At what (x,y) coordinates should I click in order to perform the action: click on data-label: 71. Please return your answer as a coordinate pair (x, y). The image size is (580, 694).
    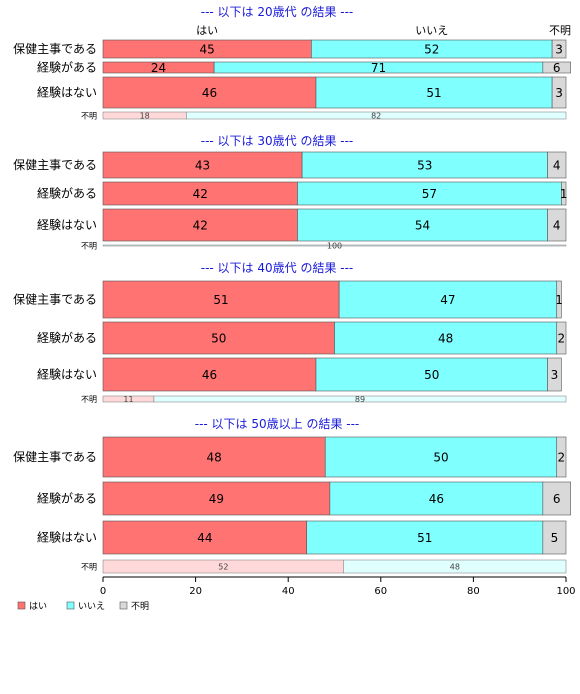
    Looking at the image, I should click on (378, 68).